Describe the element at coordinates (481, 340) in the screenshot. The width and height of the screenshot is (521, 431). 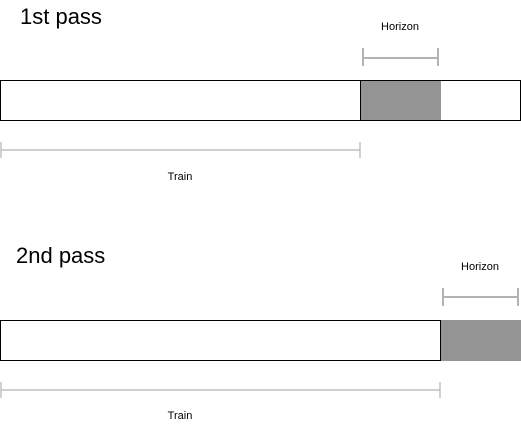
I see `pass-2-horizon-segment` at that location.